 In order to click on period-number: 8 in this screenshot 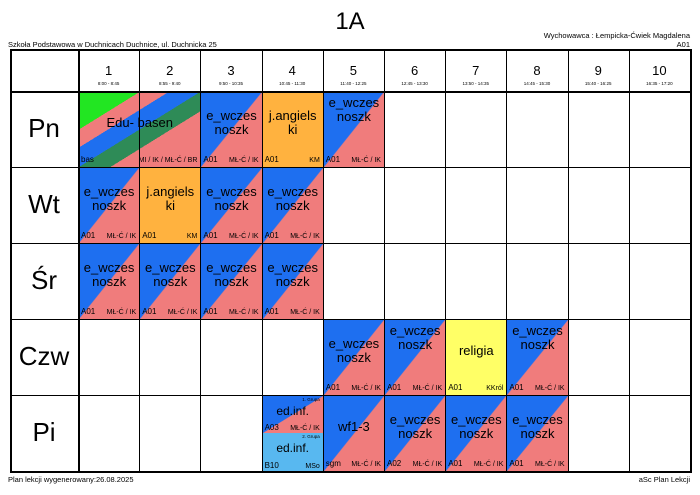, I will do `click(537, 70)`.